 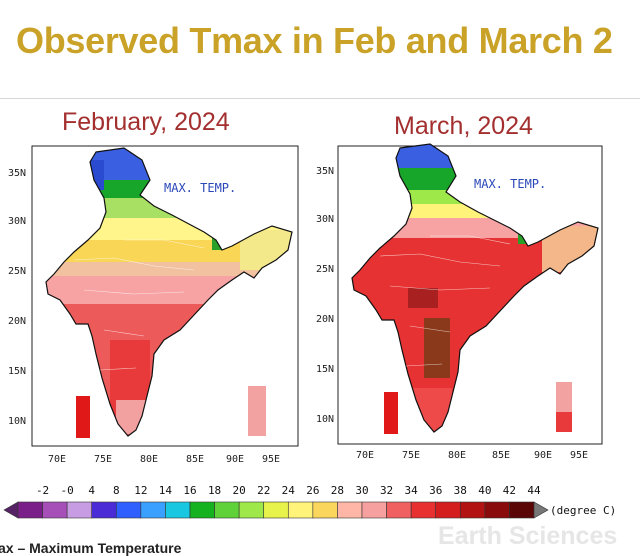 I want to click on colorbar-tick-label: 18, so click(x=214, y=490).